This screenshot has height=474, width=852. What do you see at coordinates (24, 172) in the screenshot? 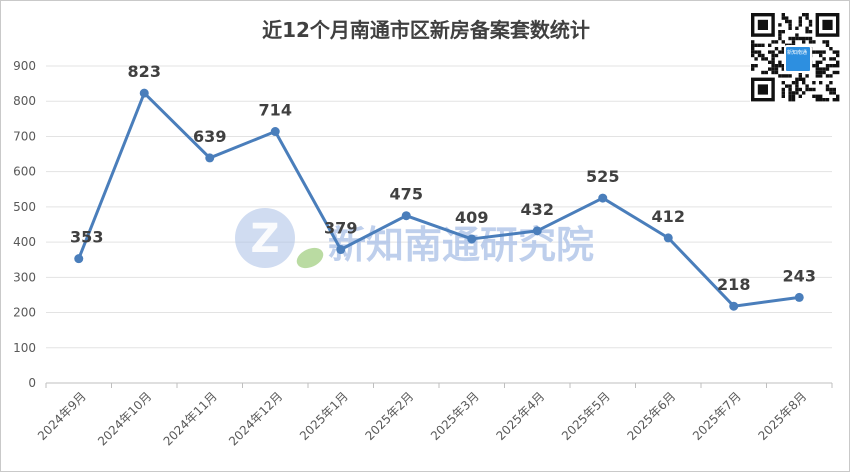
I see `y-tick-label: 600` at bounding box center [24, 172].